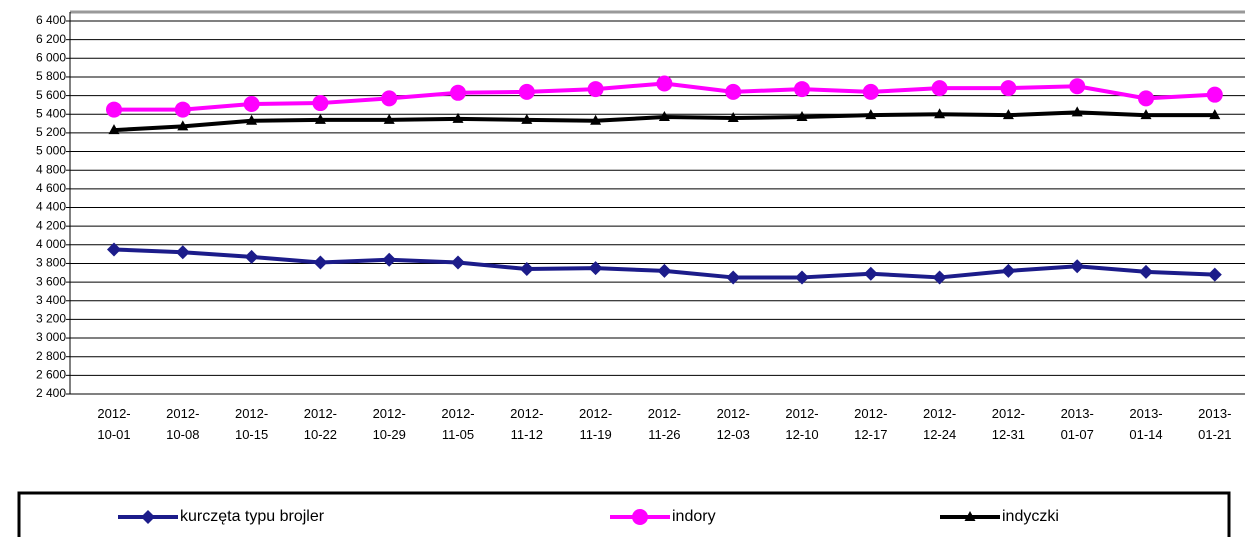 This screenshot has width=1247, height=537. Describe the element at coordinates (1008, 424) in the screenshot. I see `x-tick-label: 2012-12-31` at that location.